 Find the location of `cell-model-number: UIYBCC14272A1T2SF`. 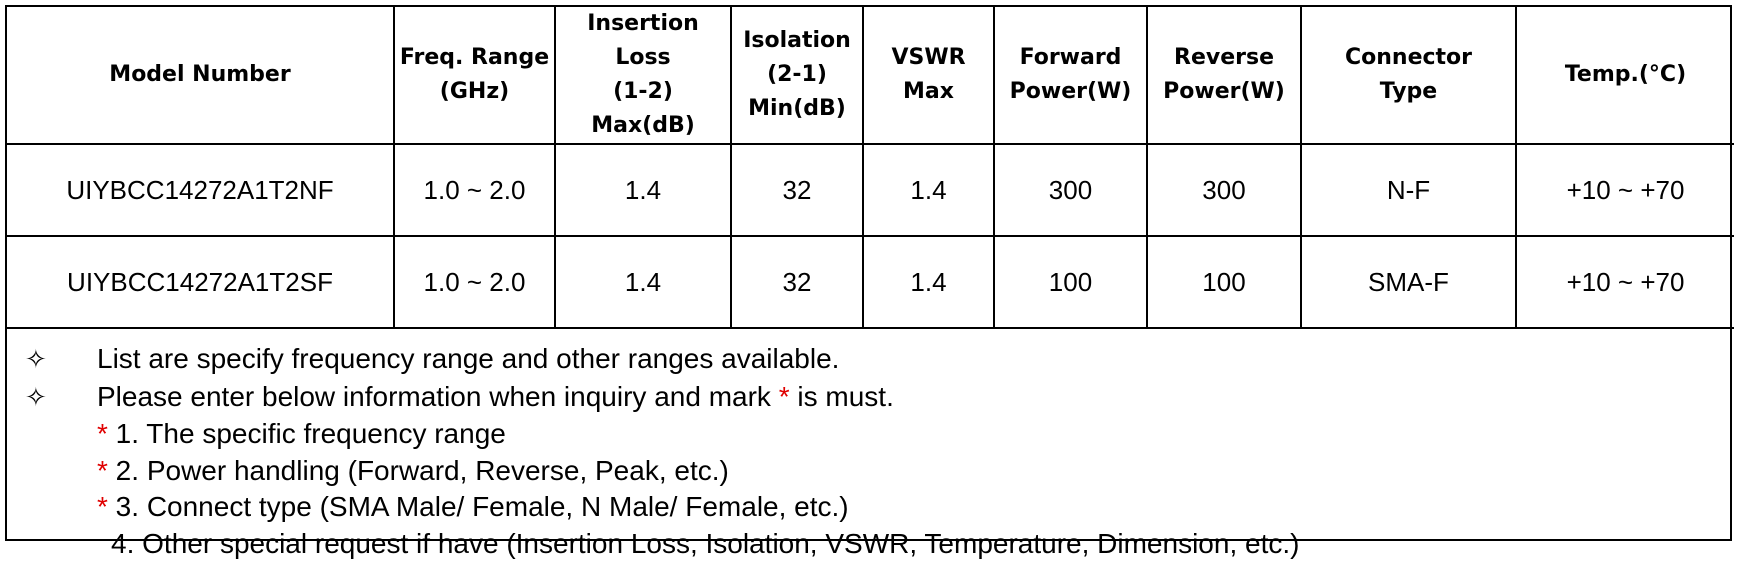

cell-model-number: UIYBCC14272A1T2SF is located at coordinates (200, 282).